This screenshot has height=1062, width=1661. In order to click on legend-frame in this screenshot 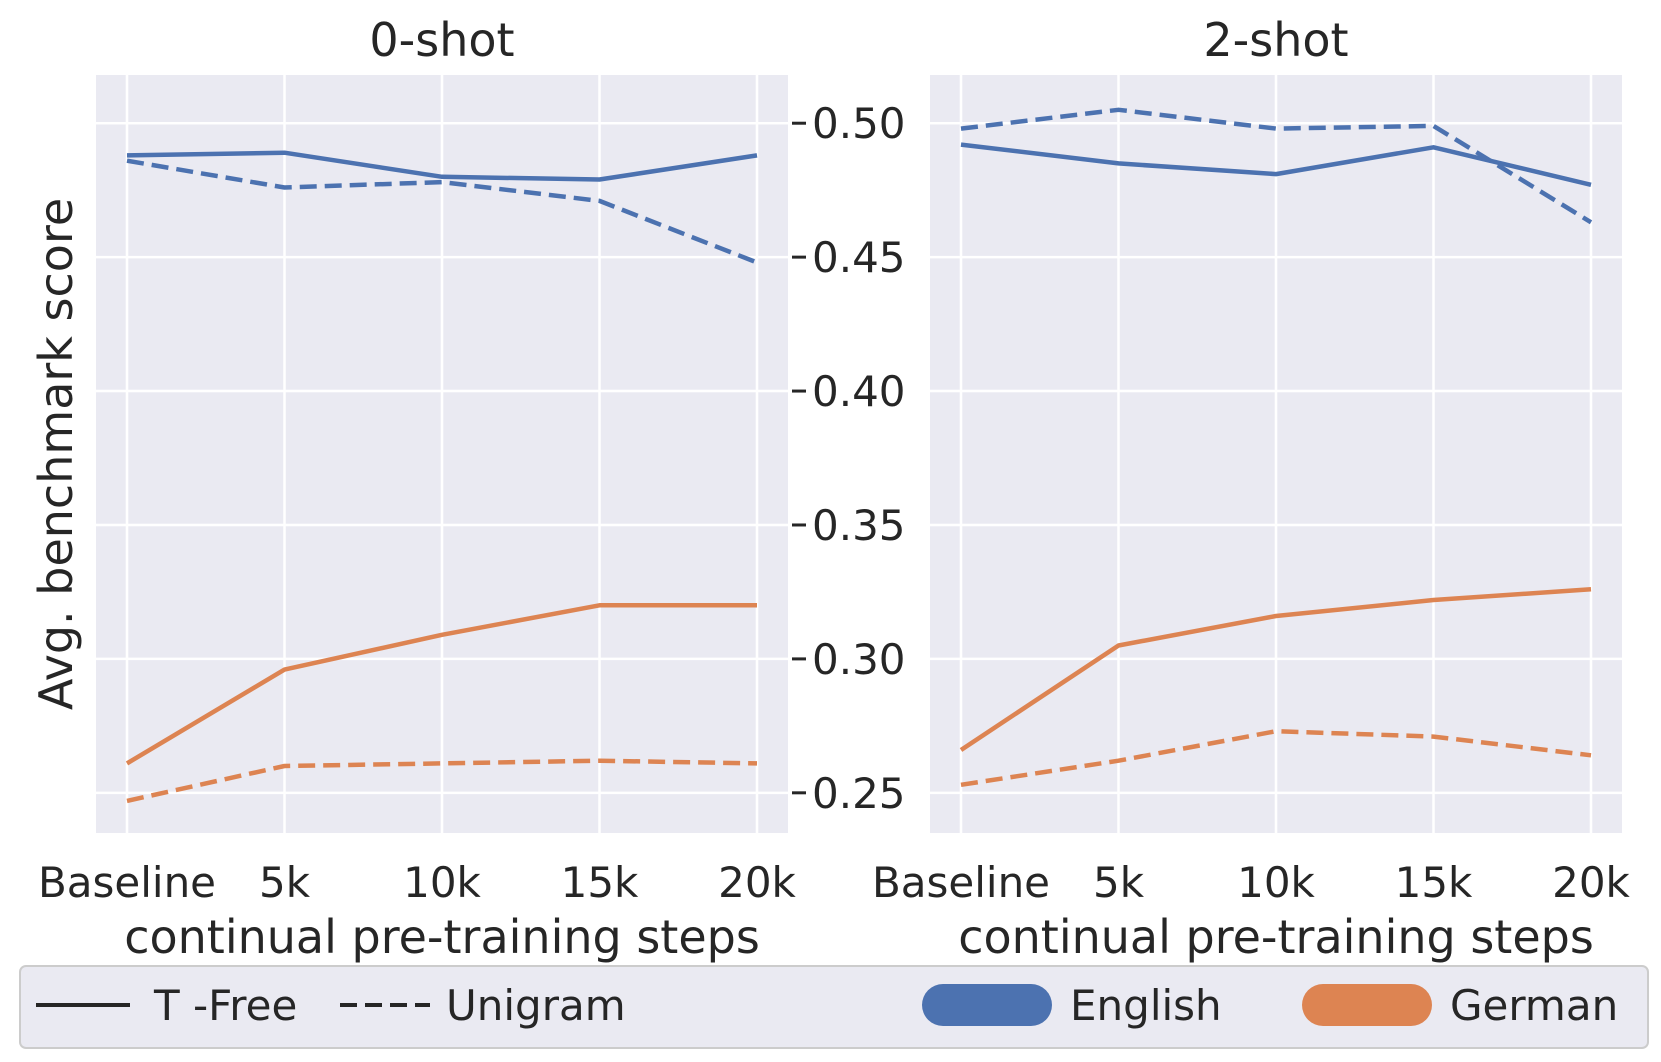, I will do `click(834, 1007)`.